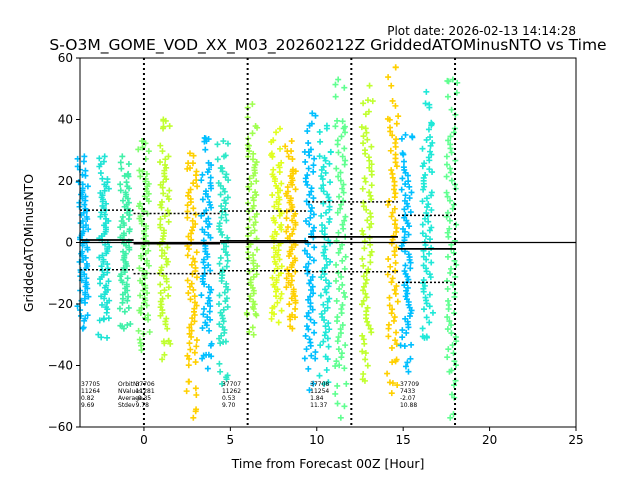 Image resolution: width=640 pixels, height=480 pixels. I want to click on stats-value: 7433, so click(407, 391).